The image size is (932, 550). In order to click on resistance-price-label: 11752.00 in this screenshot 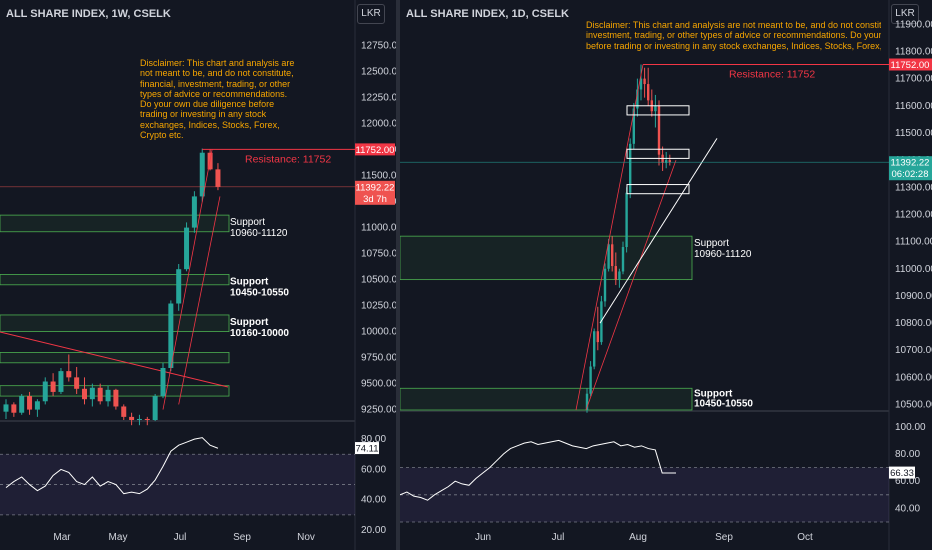, I will do `click(375, 150)`.